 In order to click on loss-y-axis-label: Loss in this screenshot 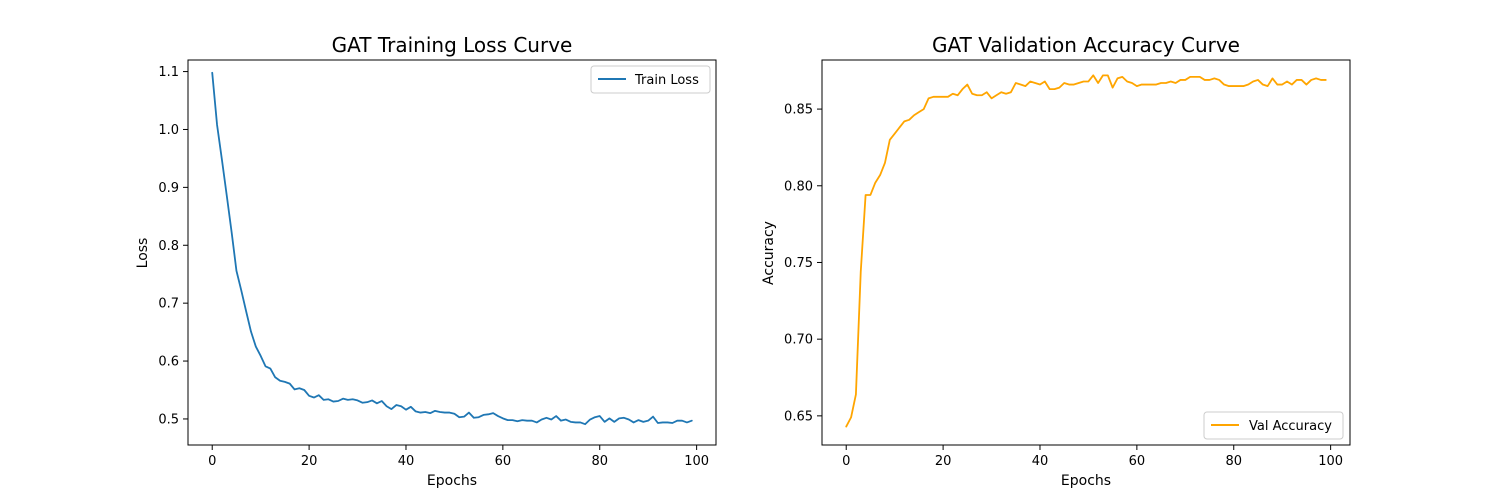, I will do `click(143, 253)`.